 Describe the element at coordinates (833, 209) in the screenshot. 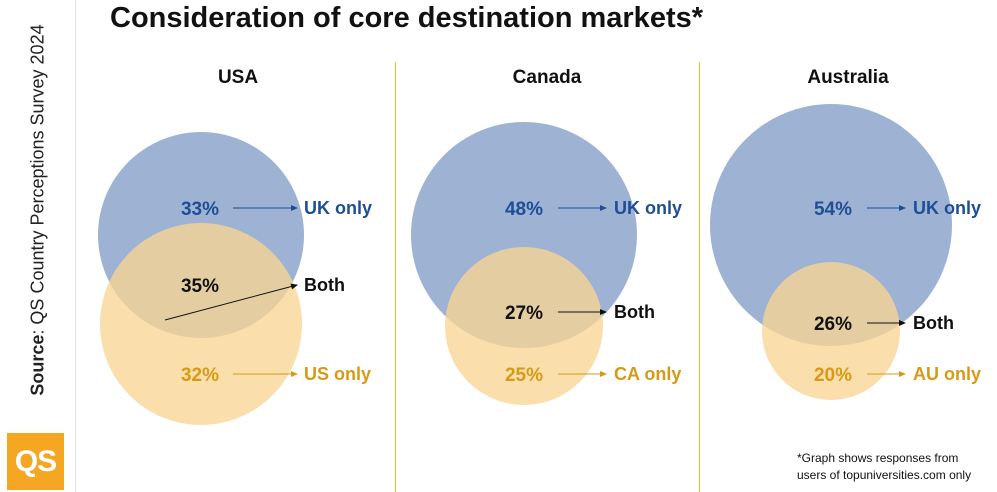

I see `value-label-uk-only: 54%` at that location.